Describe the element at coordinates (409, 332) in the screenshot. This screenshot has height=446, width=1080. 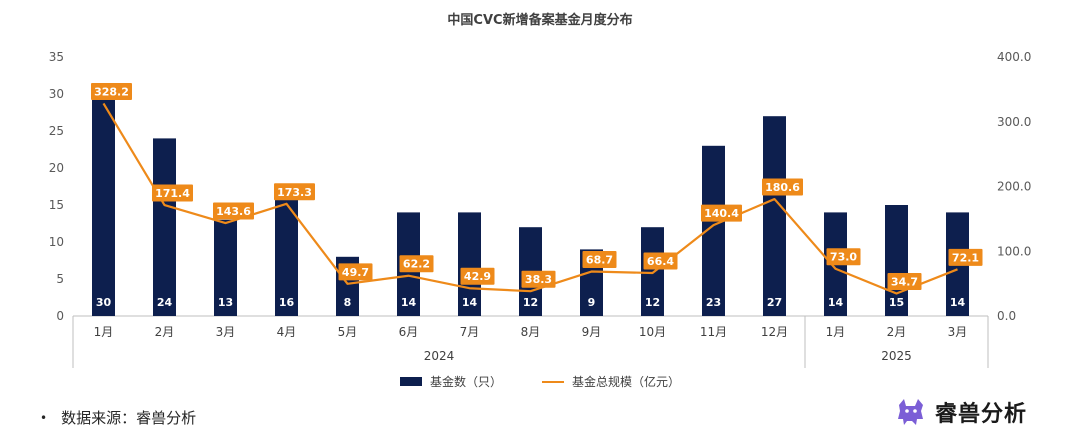
I see `x-tick-label: 6月` at that location.